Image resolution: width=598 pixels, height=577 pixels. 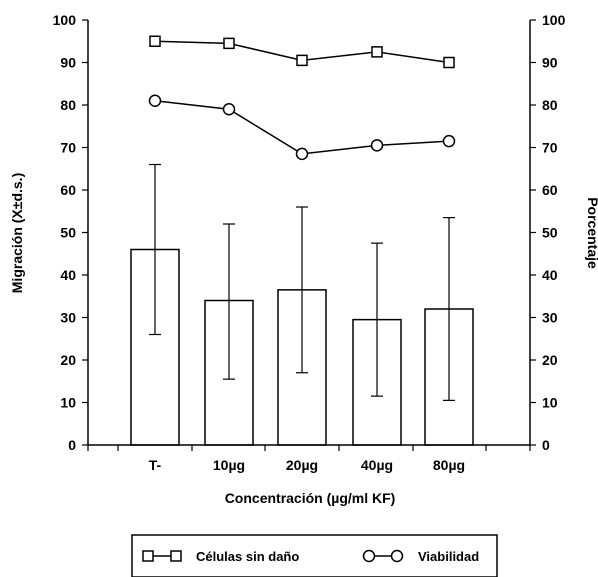 What do you see at coordinates (68, 318) in the screenshot?
I see `y-tick-label-3: 30` at bounding box center [68, 318].